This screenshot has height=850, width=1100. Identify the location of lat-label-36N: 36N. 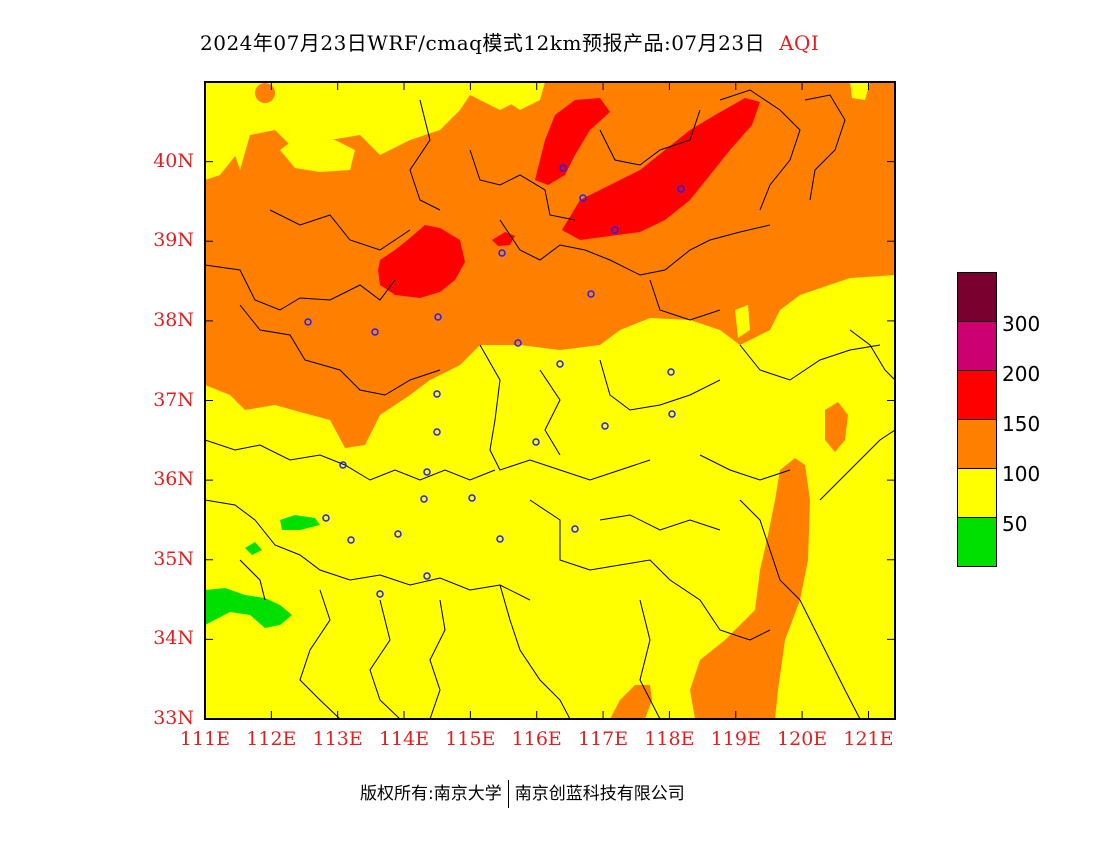
(173, 479).